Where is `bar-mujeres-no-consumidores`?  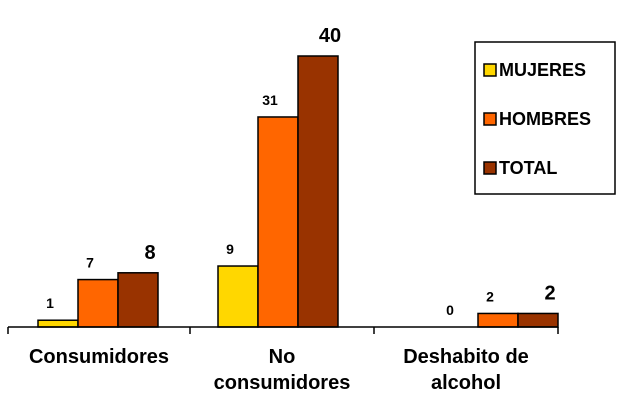 bar-mujeres-no-consumidores is located at coordinates (238, 296).